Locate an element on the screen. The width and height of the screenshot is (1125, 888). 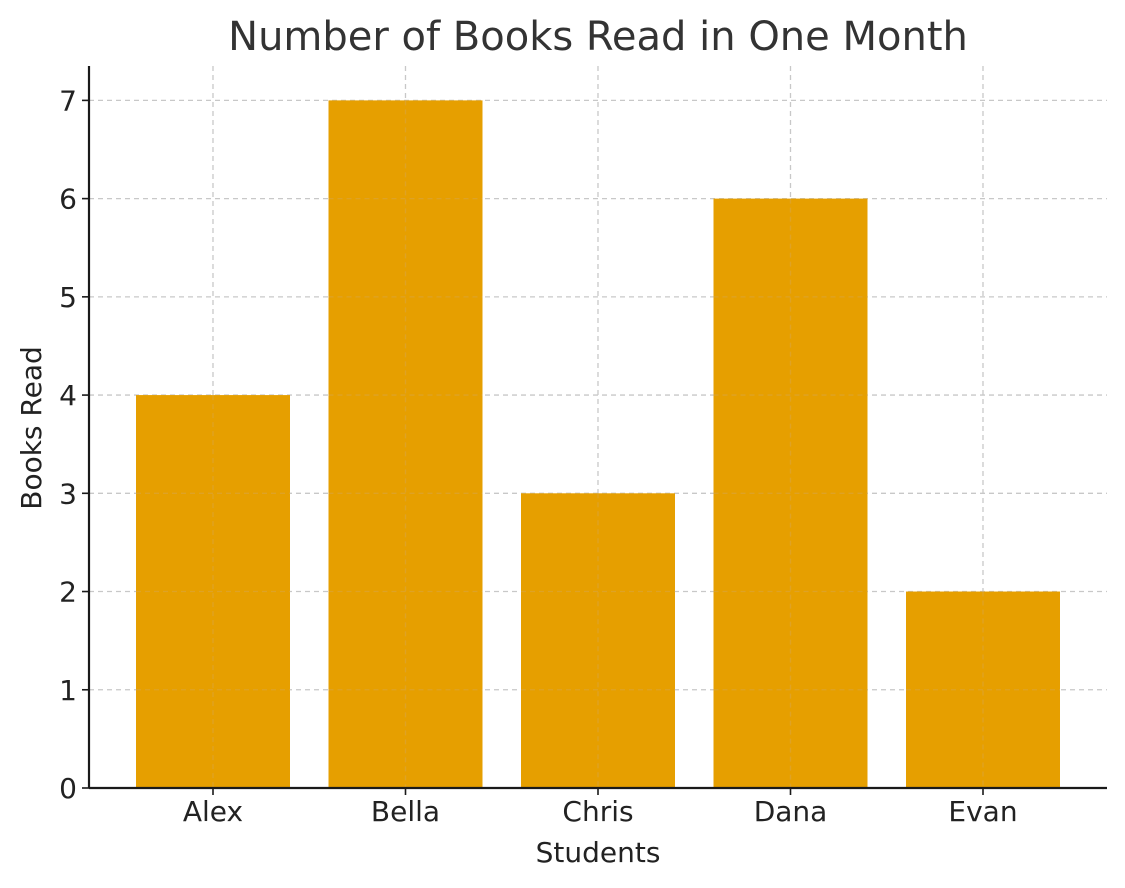
y-tick-label: 1 is located at coordinates (68, 690).